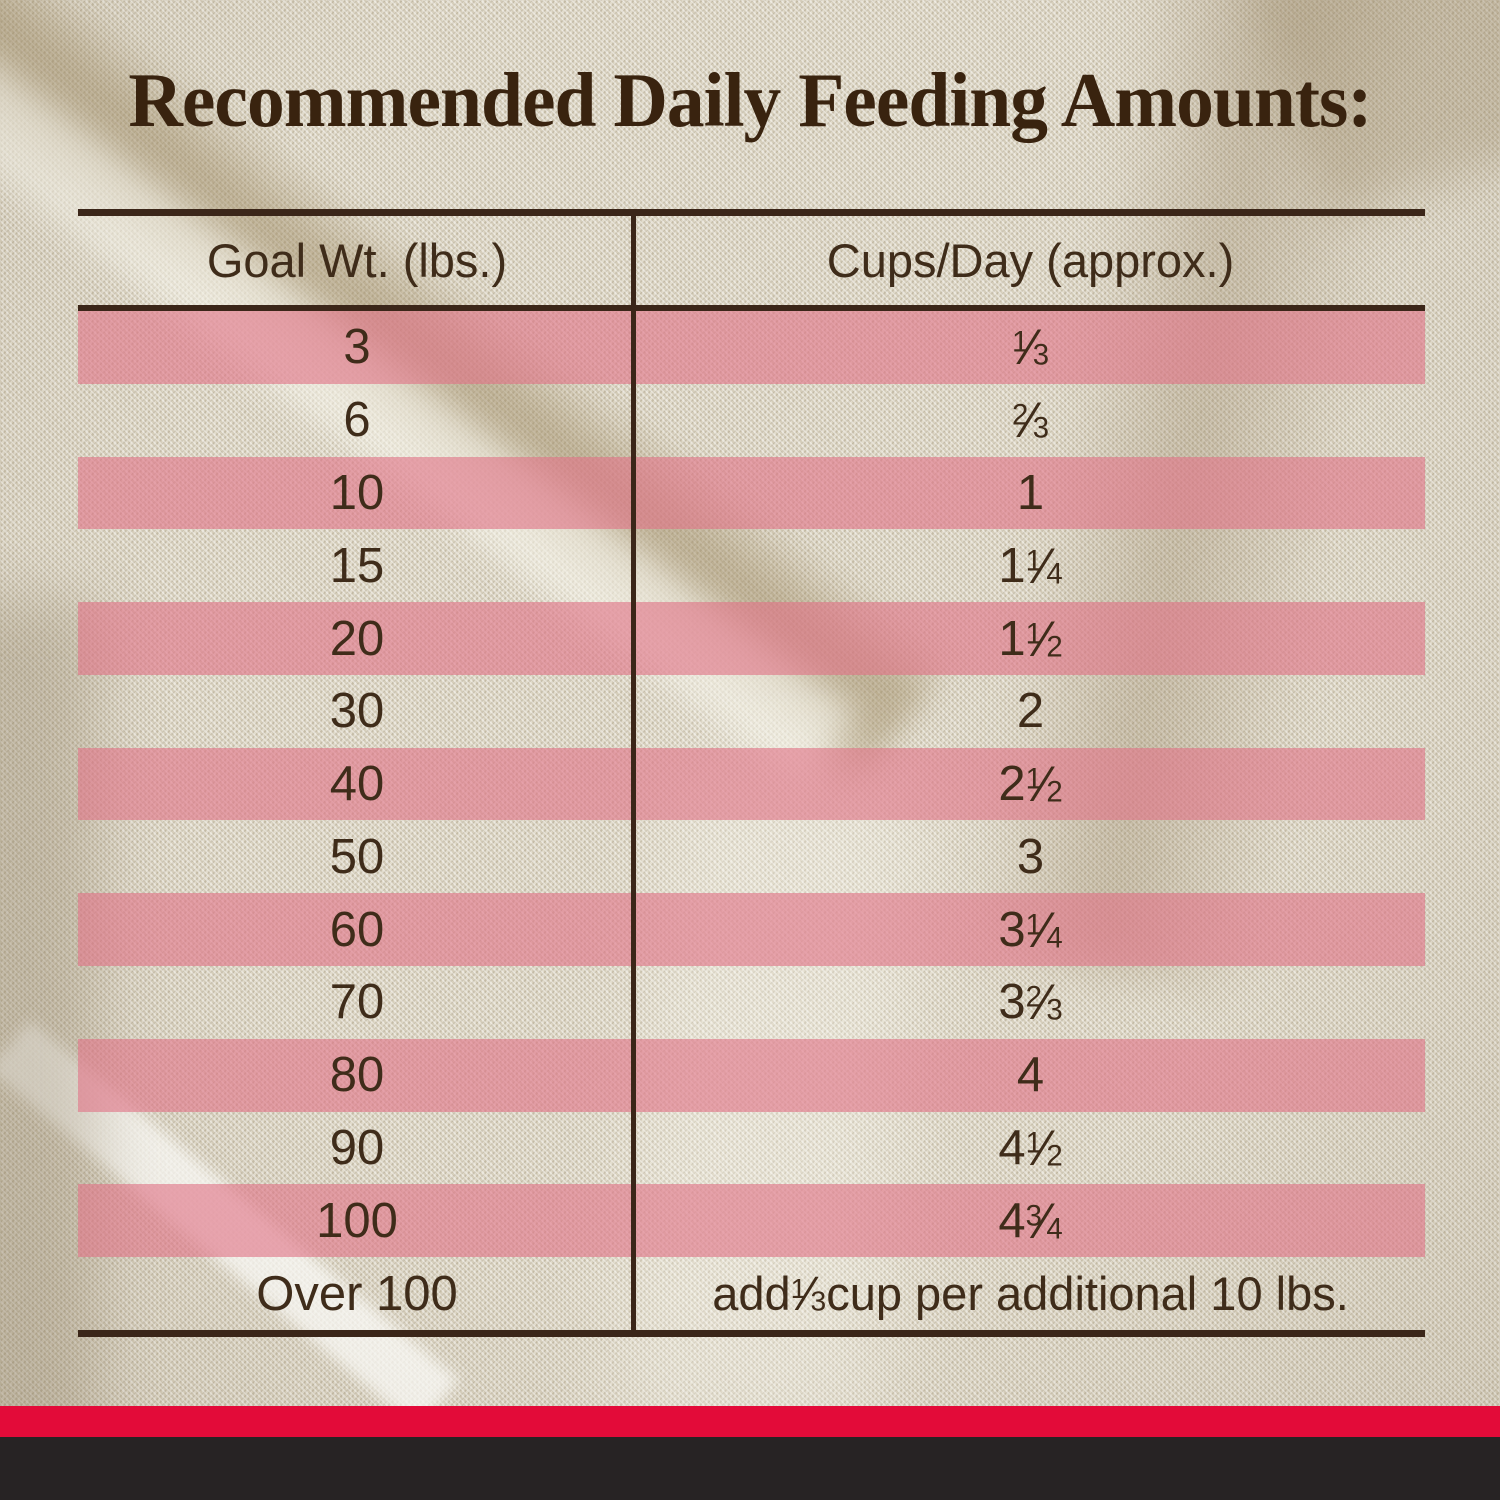 The image size is (1500, 1500). I want to click on table-header-row: Goal Wt. (lbs.) Cups/Day (approx.), so click(751, 260).